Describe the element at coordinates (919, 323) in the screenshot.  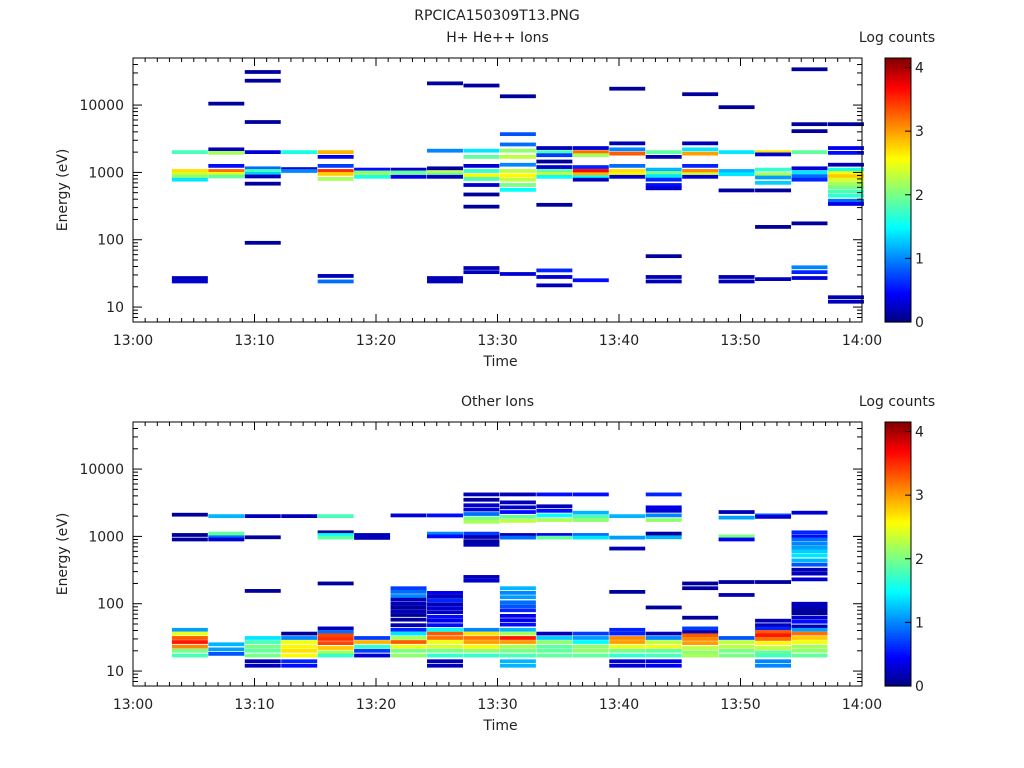
I see `colorbar-tick-label: 0` at that location.